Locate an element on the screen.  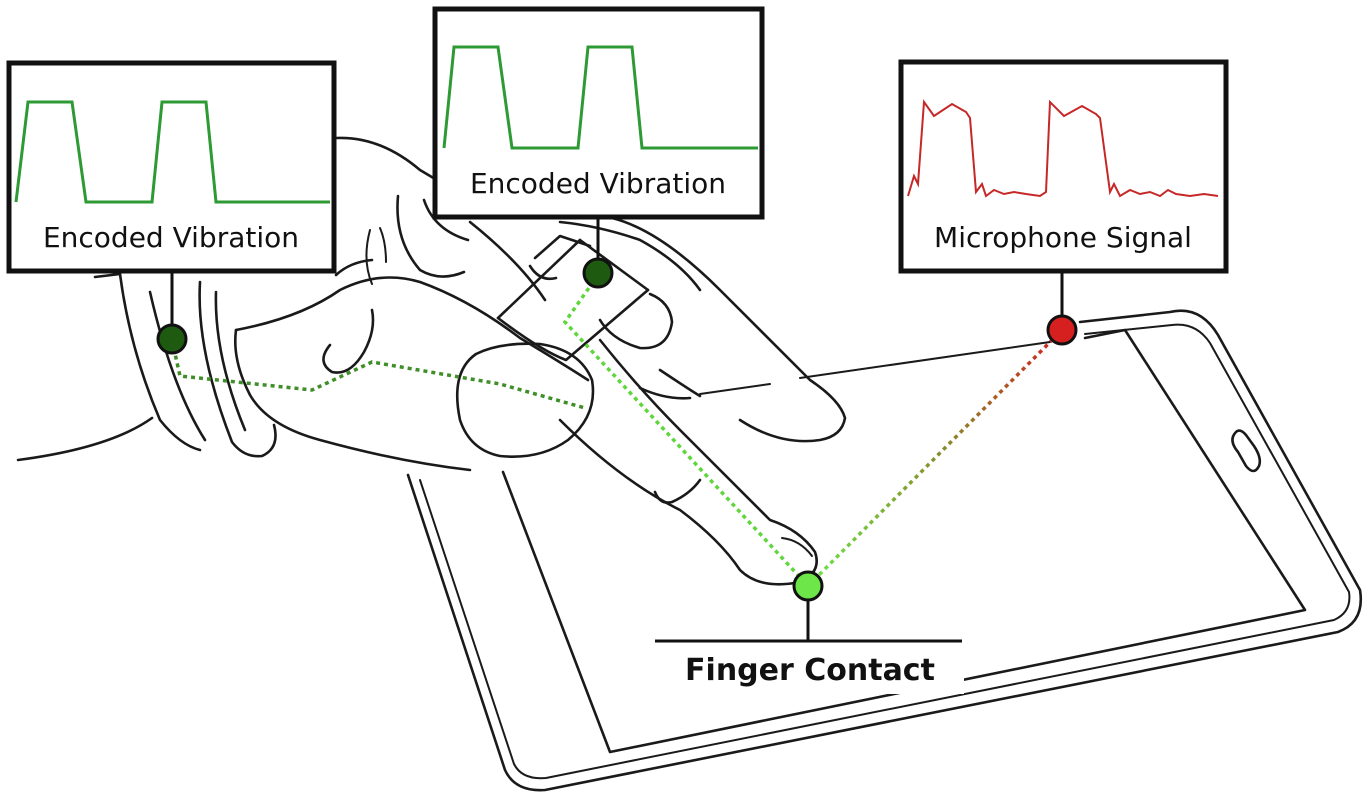
wrist-to-thumb-path is located at coordinates (378, 374).